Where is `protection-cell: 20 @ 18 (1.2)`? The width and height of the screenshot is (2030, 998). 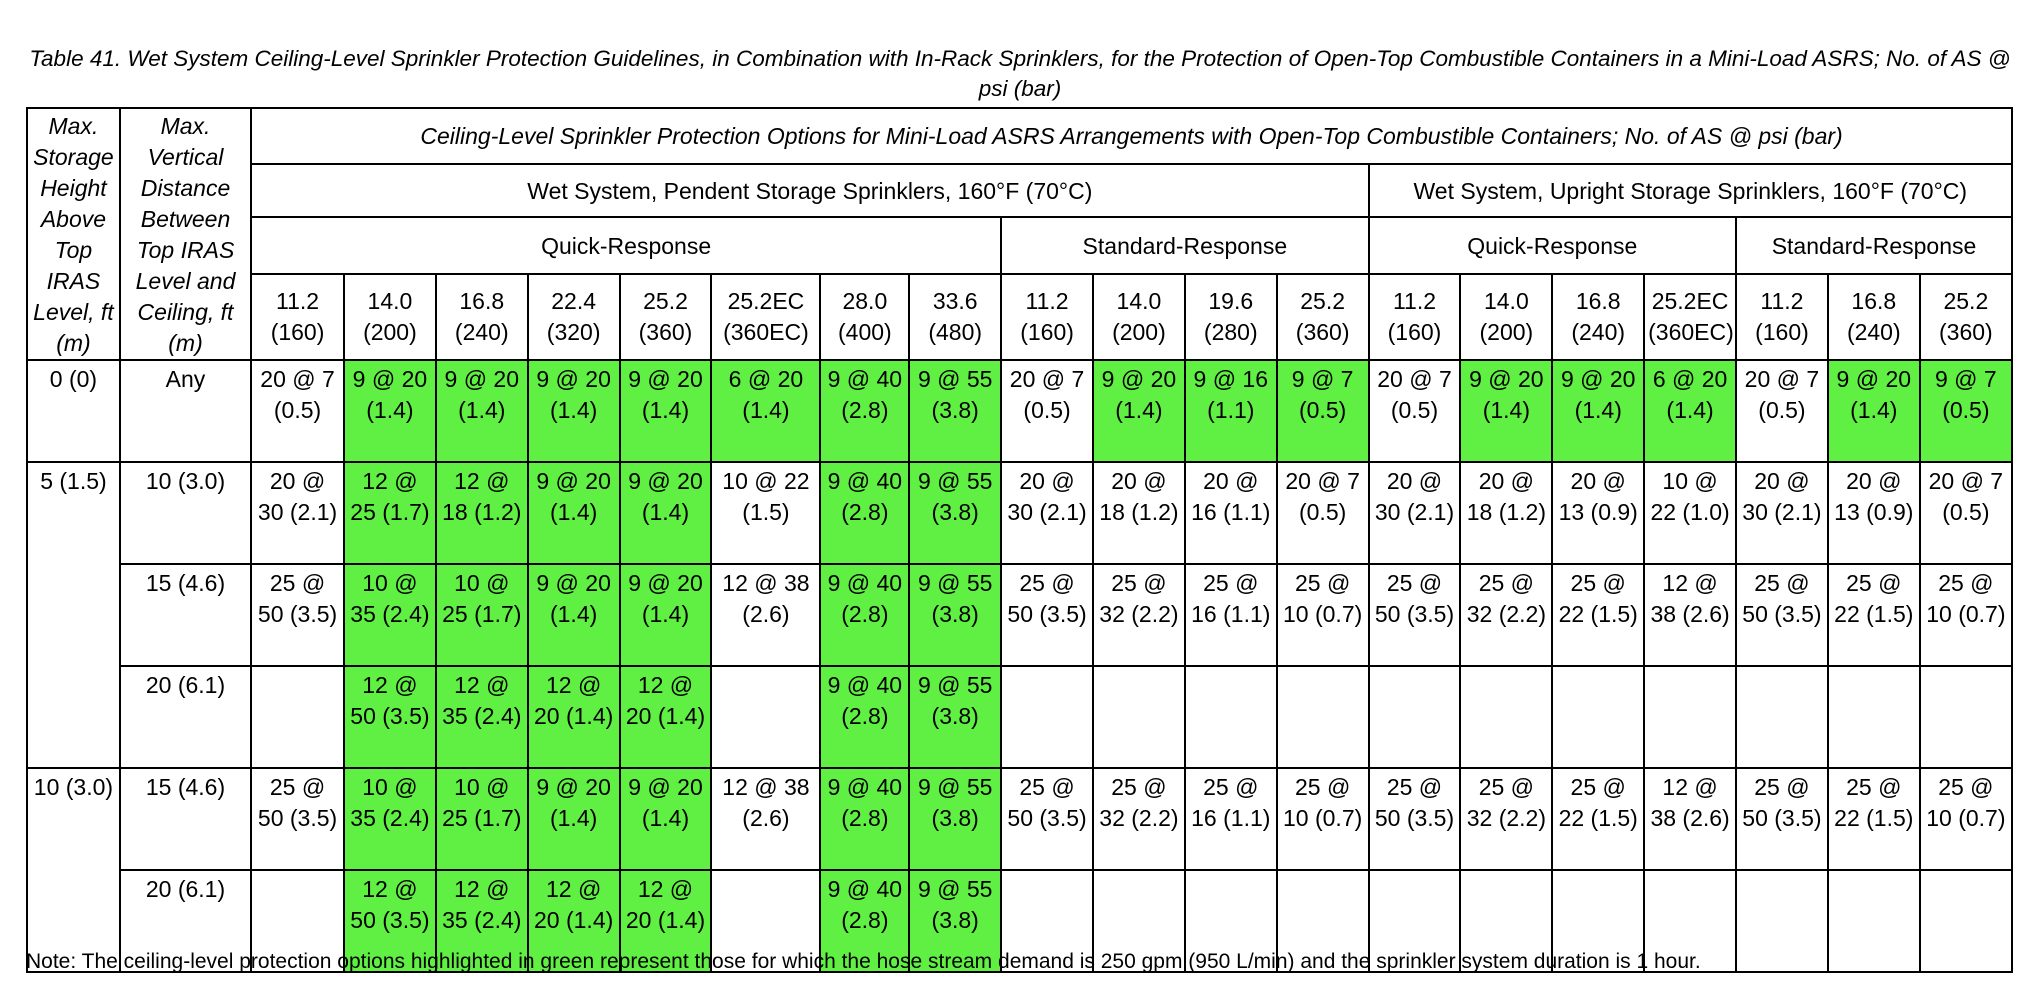 protection-cell: 20 @ 18 (1.2) is located at coordinates (1506, 513).